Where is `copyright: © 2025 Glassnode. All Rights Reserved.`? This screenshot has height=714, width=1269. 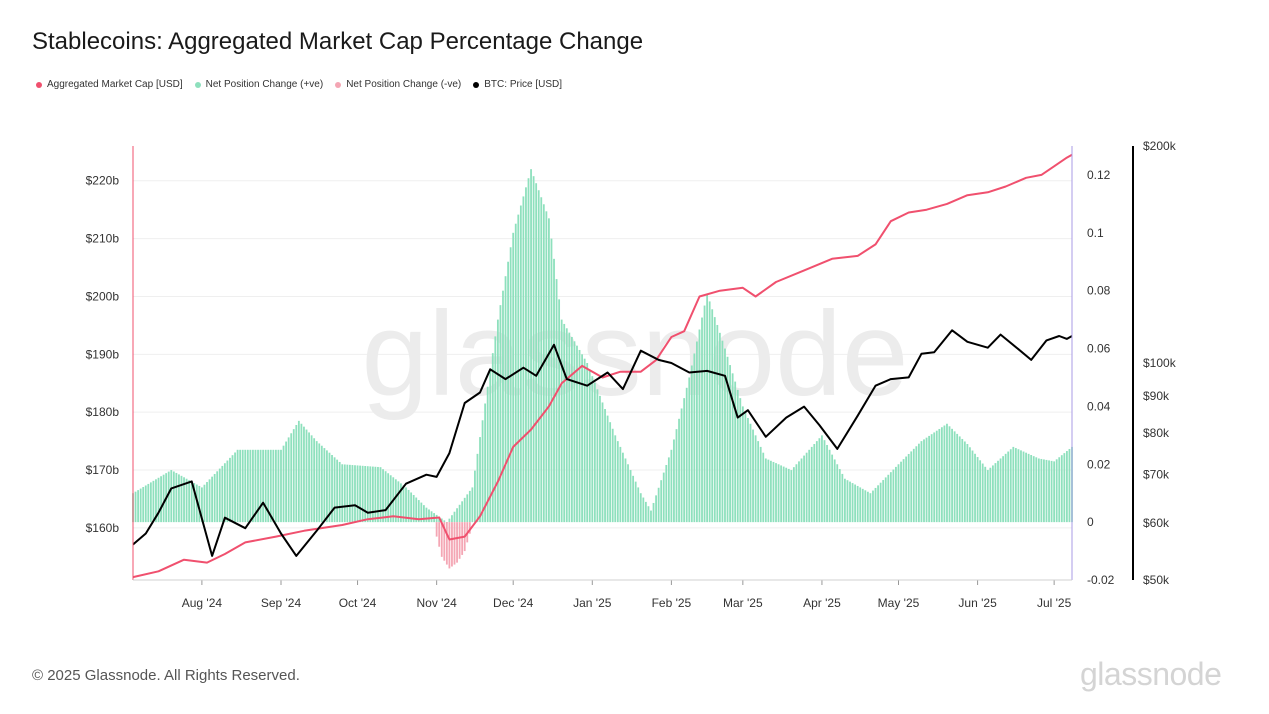 copyright: © 2025 Glassnode. All Rights Reserved. is located at coordinates (166, 675).